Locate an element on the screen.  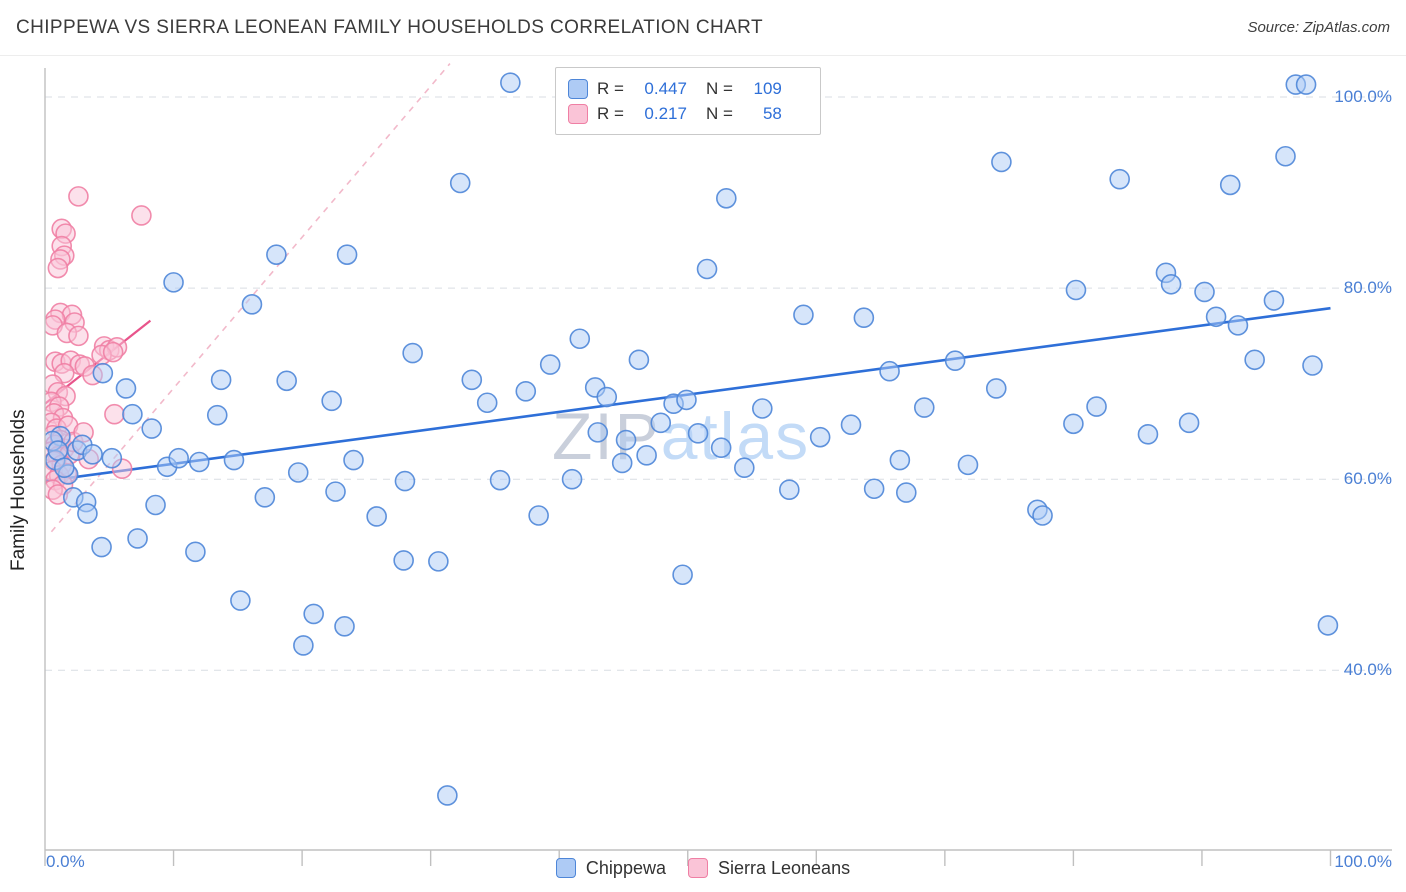
legend-item-sierra-leoneans: Sierra Leoneans is located at coordinates (768, 868).